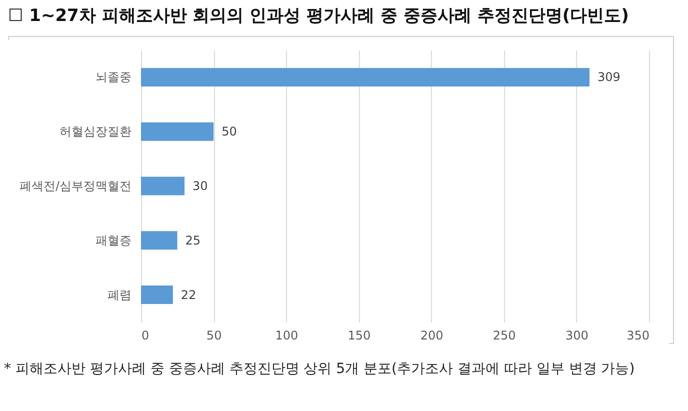 This screenshot has width=688, height=411. What do you see at coordinates (432, 335) in the screenshot?
I see `x-tick-label: 200` at bounding box center [432, 335].